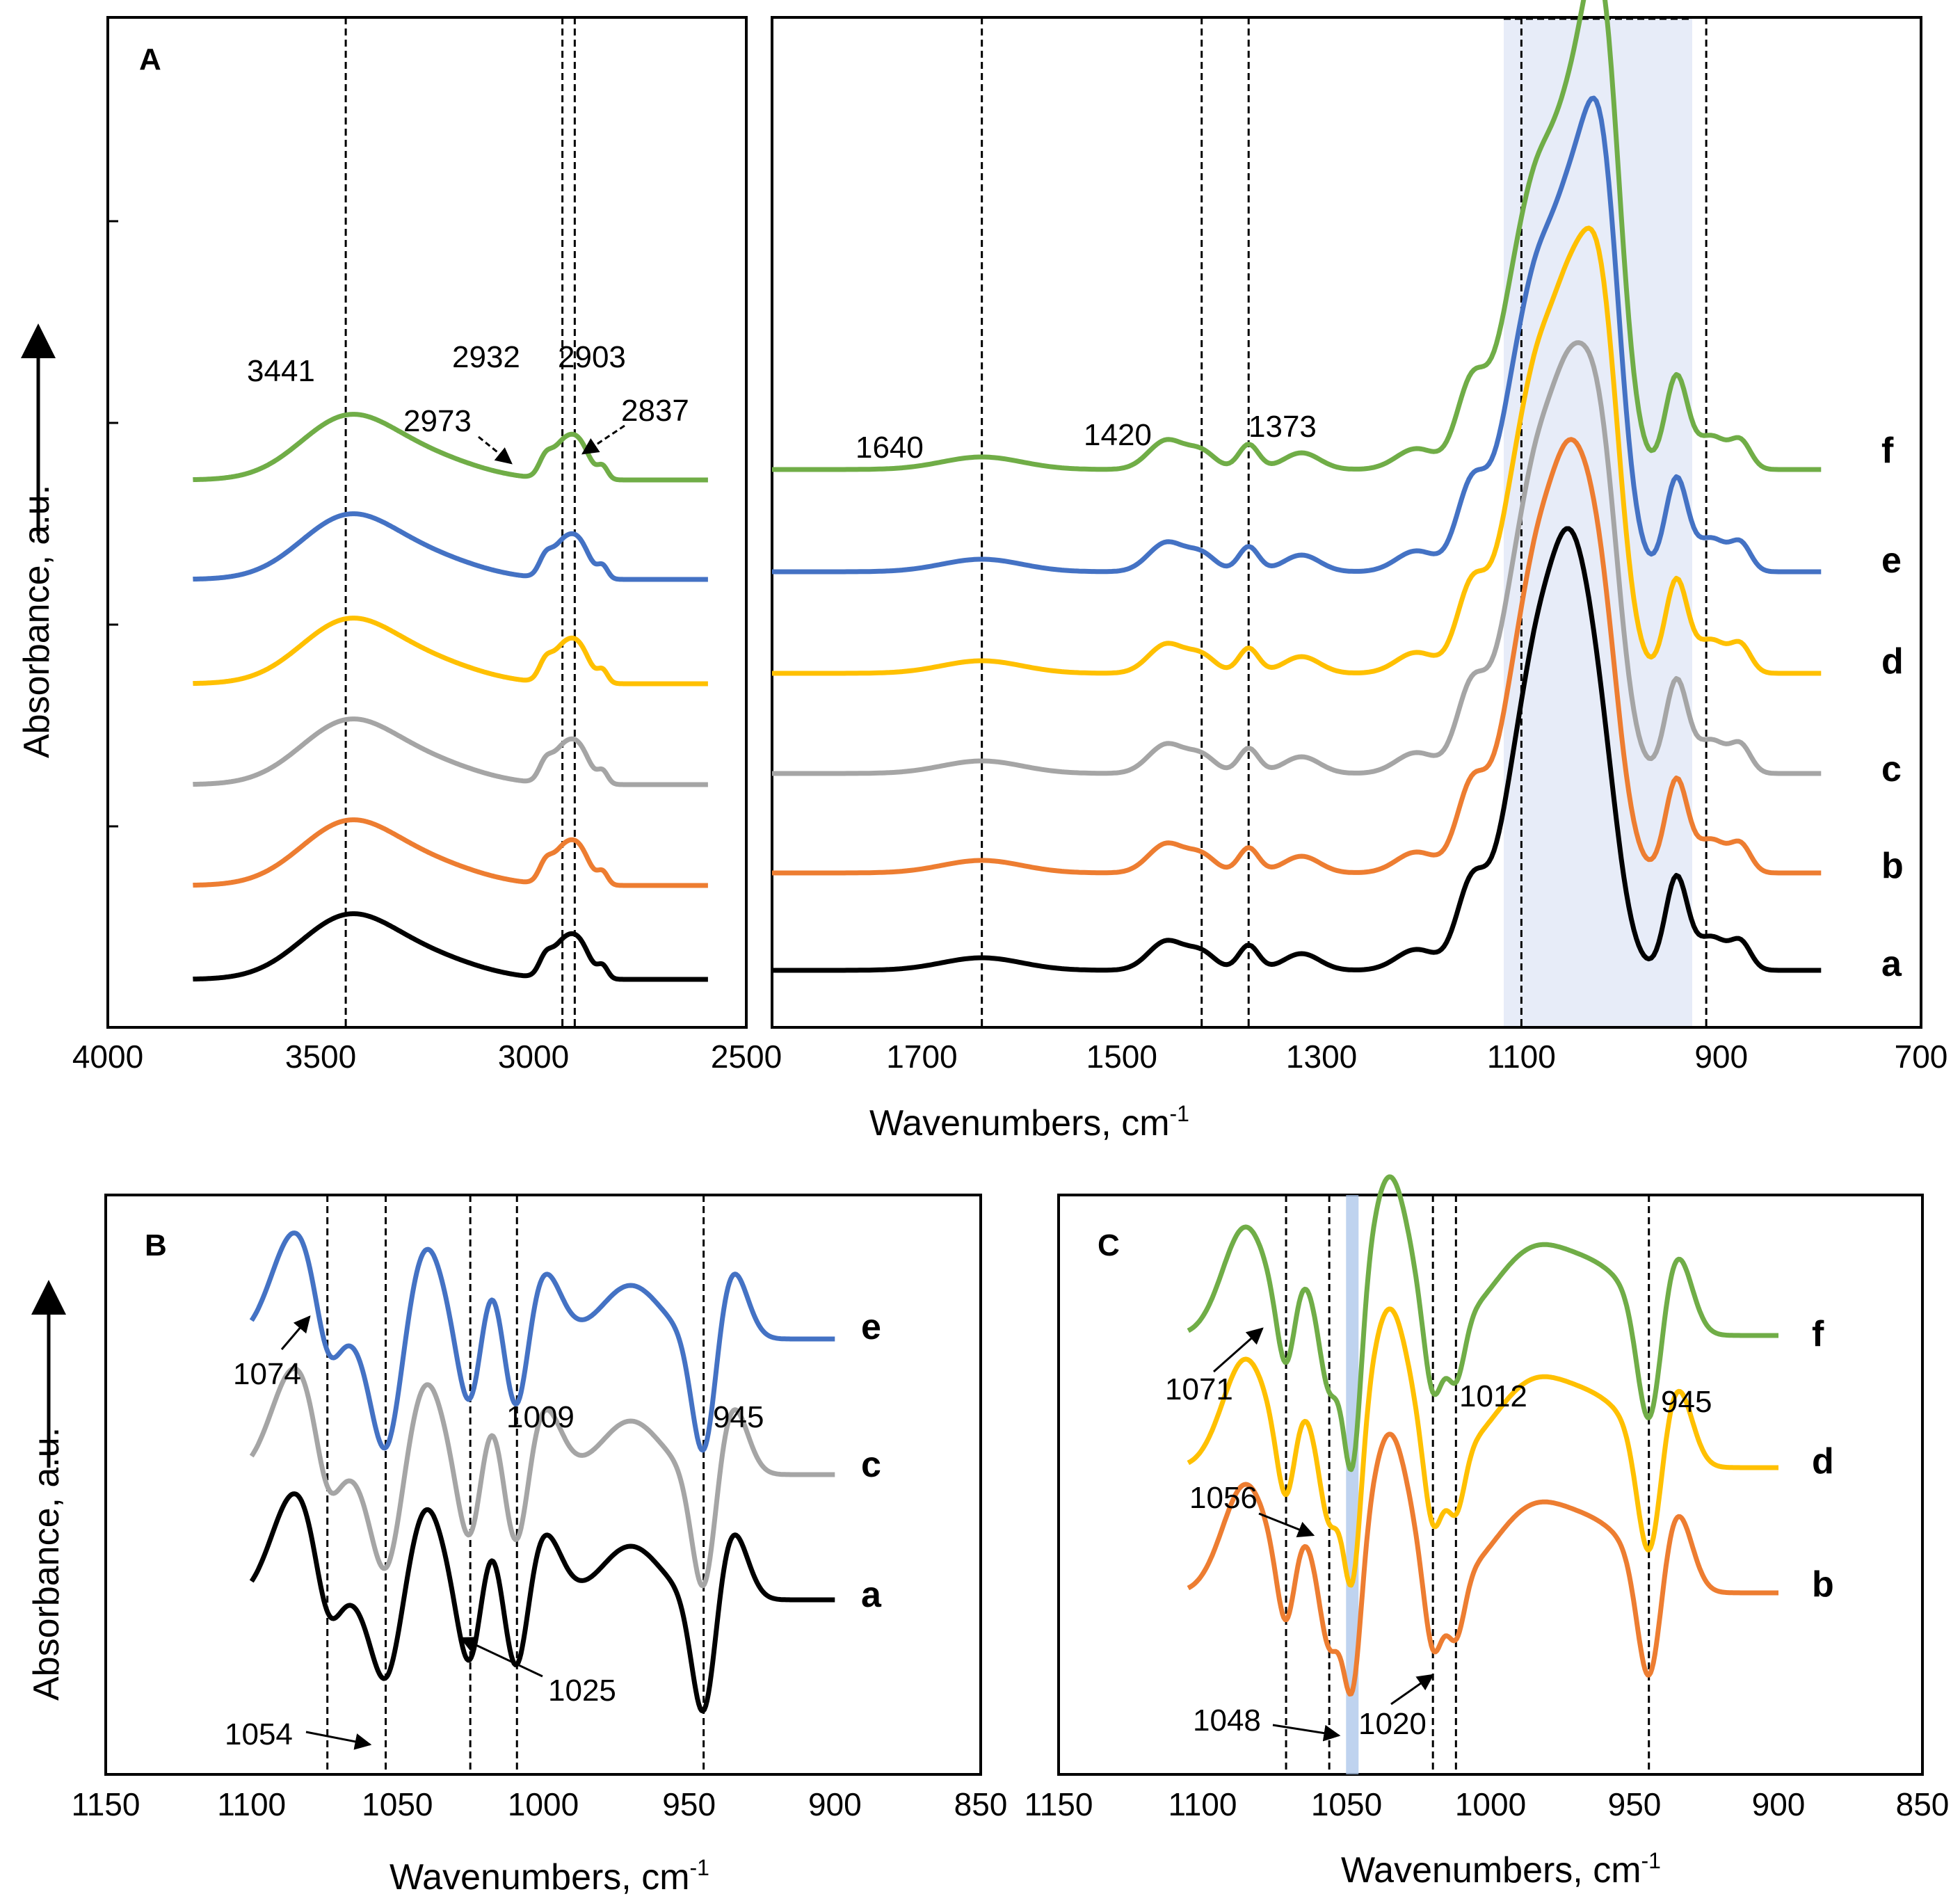 The width and height of the screenshot is (1960, 1901). Describe the element at coordinates (1282, 427) in the screenshot. I see `peak-label-1373: 1373` at that location.